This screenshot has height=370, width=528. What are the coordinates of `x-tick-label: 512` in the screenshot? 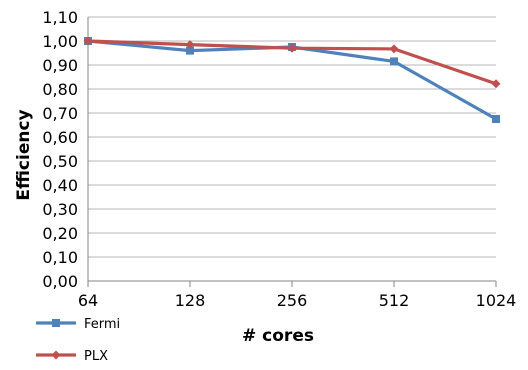 It's located at (394, 300).